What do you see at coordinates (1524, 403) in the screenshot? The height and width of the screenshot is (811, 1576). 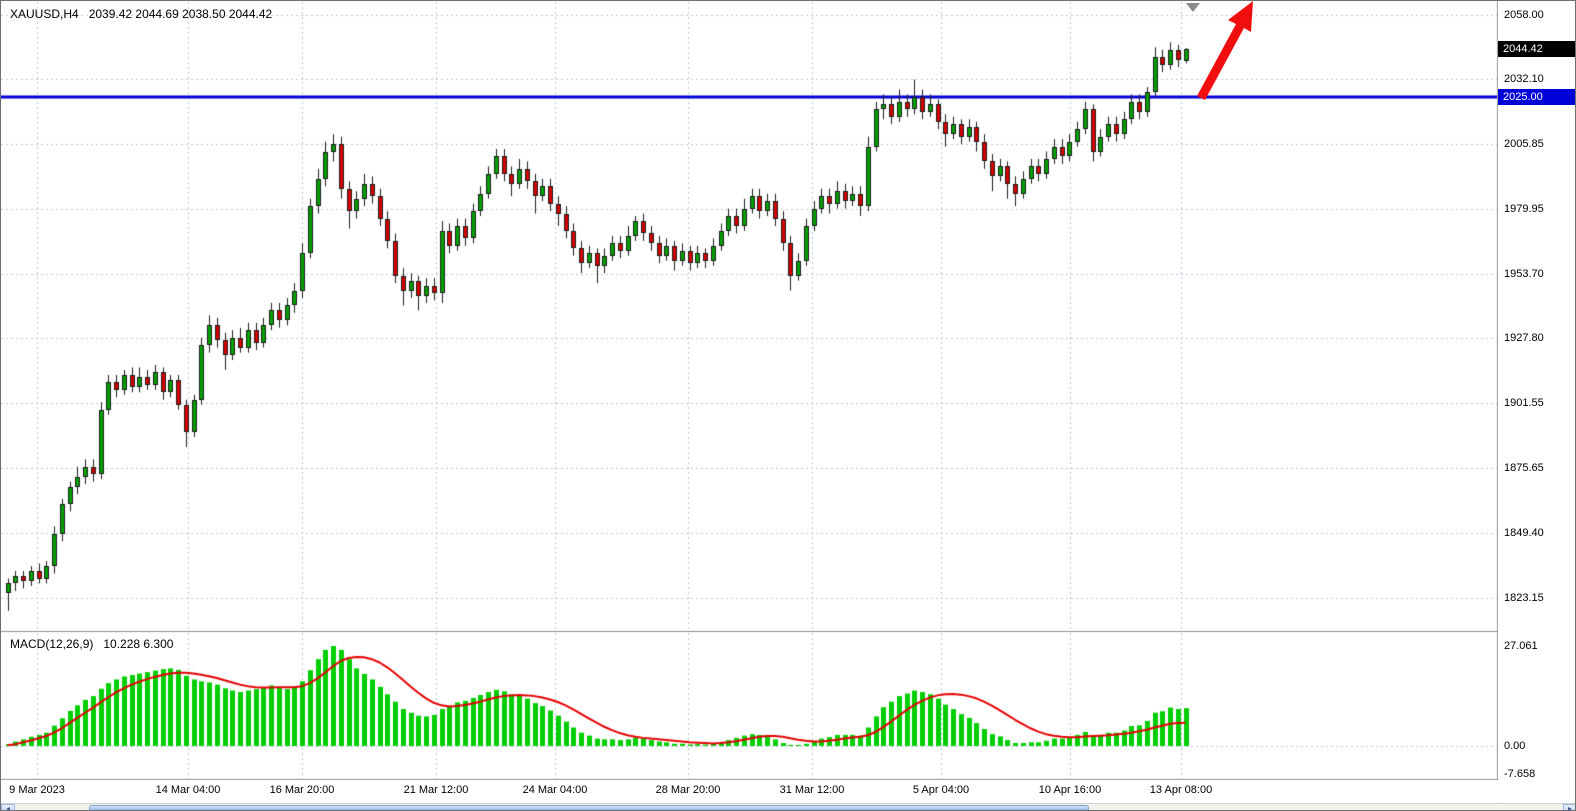 I see `price-axis-label: 1901.55` at bounding box center [1524, 403].